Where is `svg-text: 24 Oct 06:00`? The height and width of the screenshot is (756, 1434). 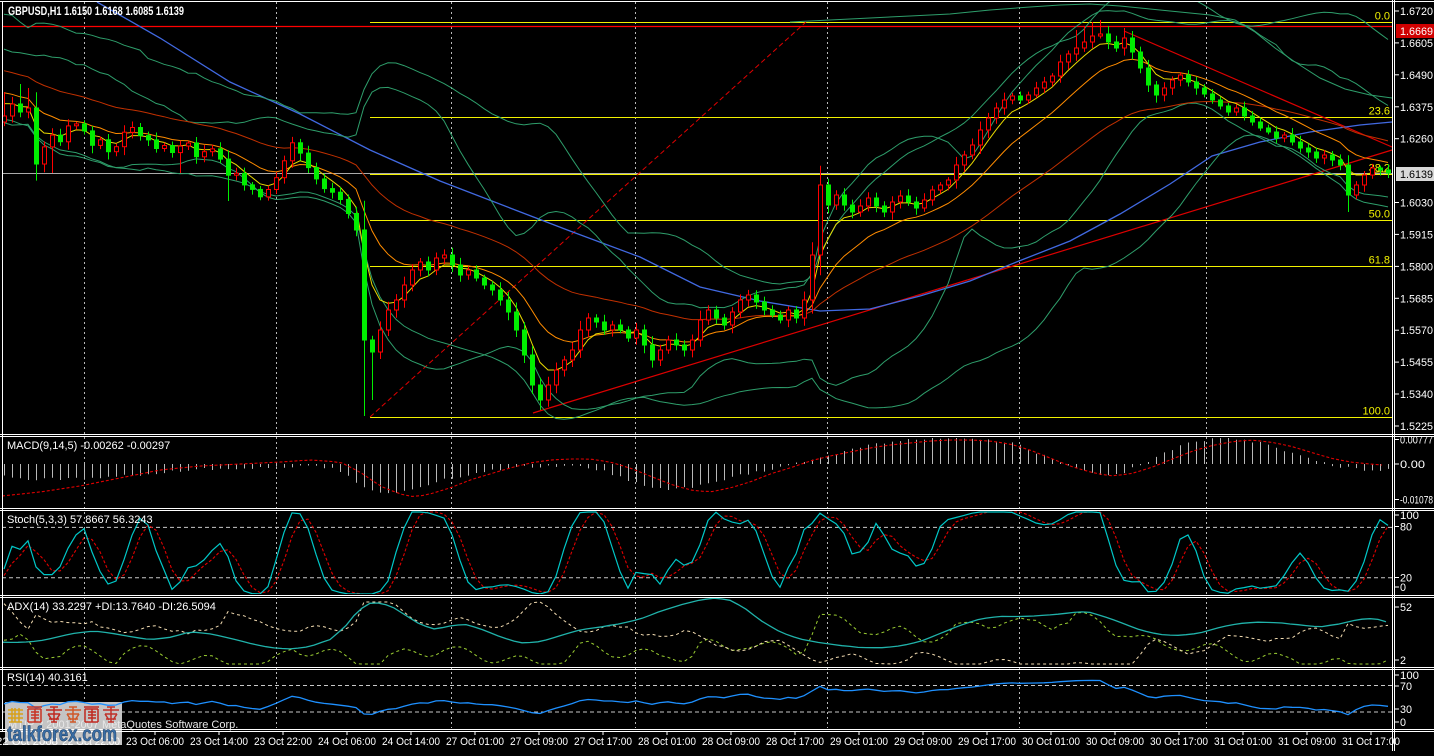
svg-text: 24 Oct 06:00 is located at coordinates (347, 742).